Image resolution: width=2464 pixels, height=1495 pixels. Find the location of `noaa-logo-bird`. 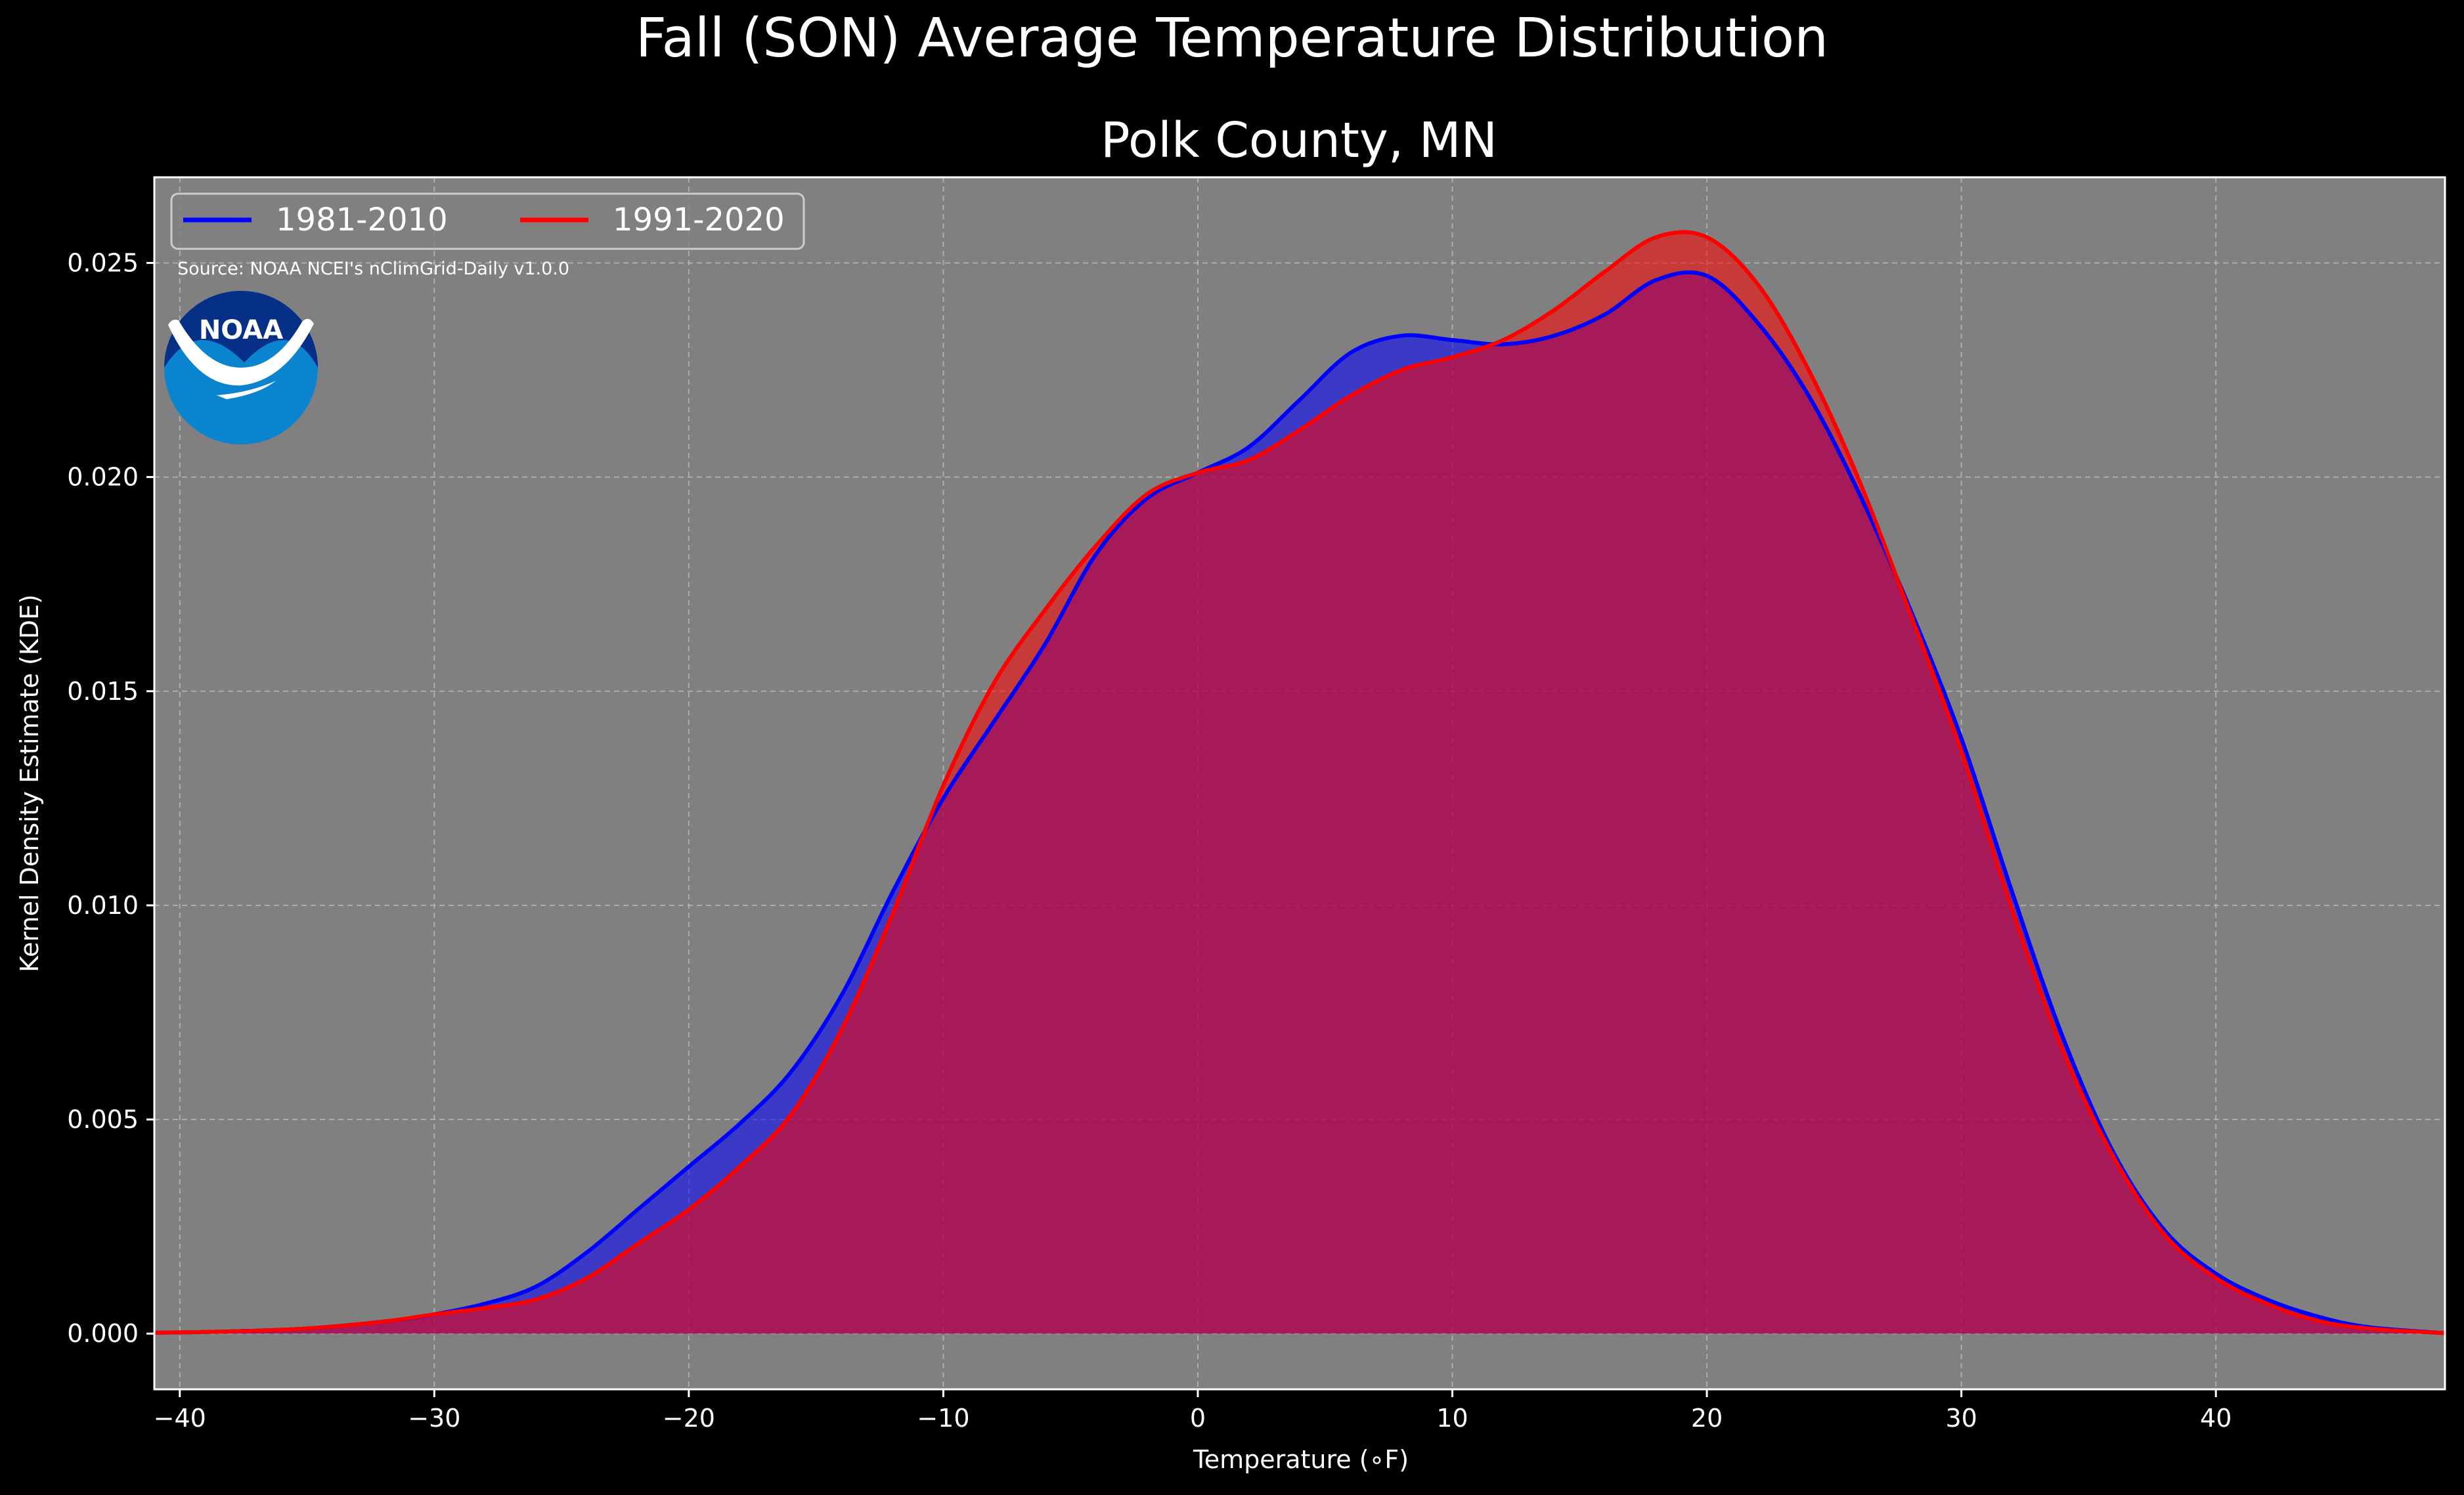

noaa-logo-bird is located at coordinates (241, 352).